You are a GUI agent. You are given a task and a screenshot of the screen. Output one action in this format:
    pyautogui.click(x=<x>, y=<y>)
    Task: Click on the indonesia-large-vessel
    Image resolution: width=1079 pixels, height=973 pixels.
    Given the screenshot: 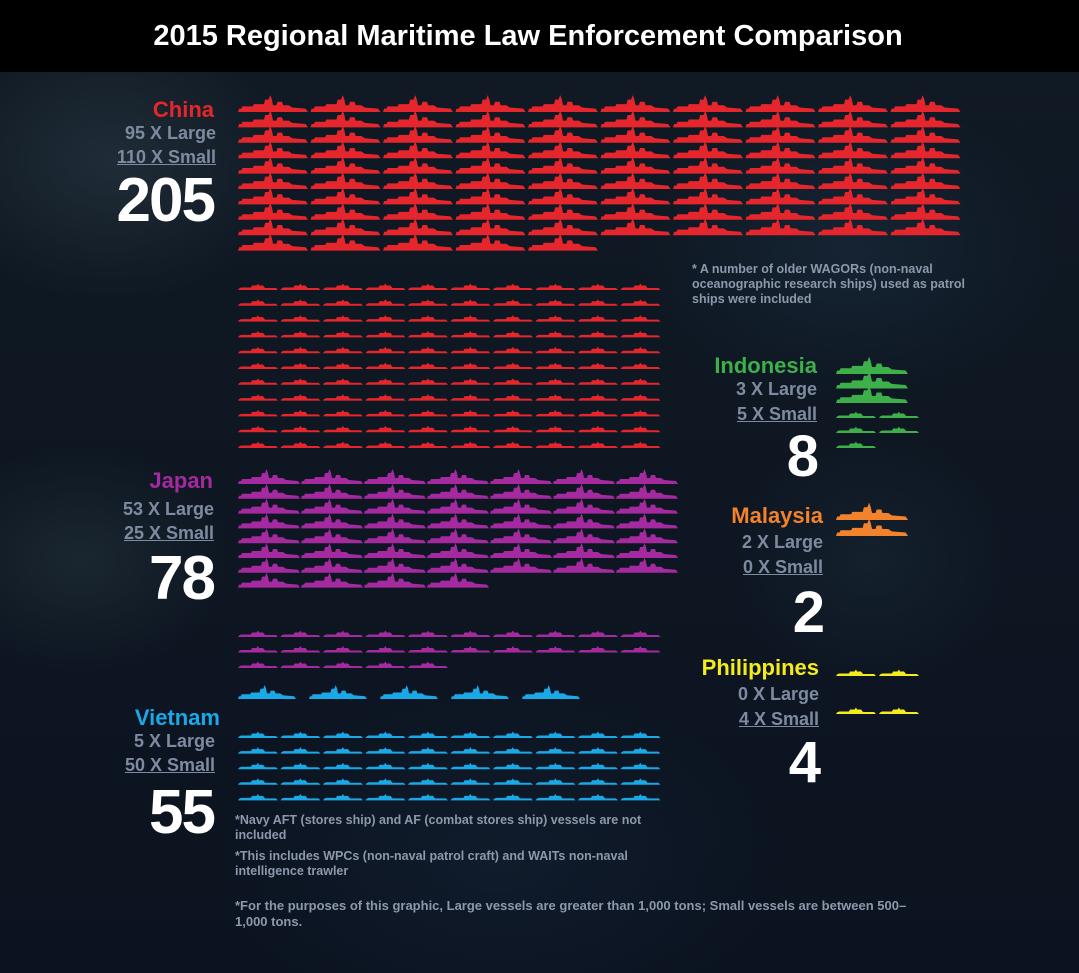 What is the action you would take?
    pyautogui.click(x=872, y=380)
    